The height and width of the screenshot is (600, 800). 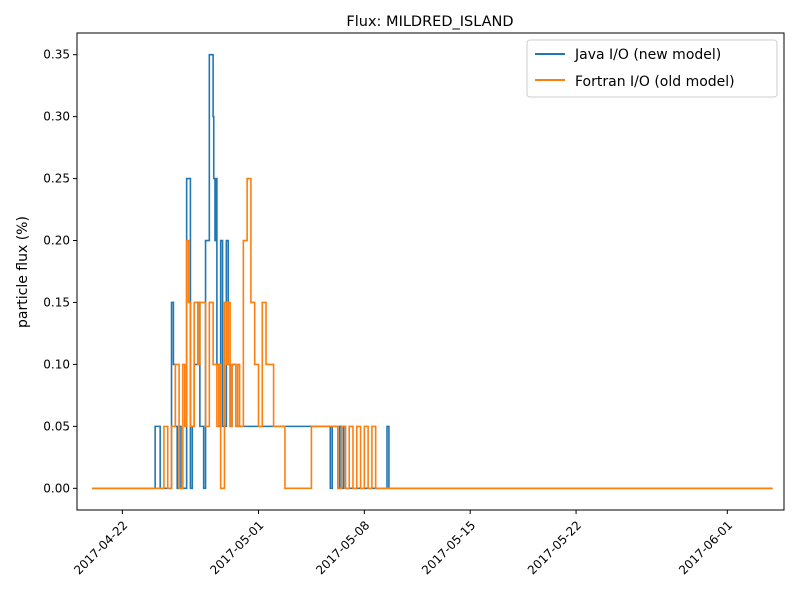 I want to click on x-tick-label: 2017-05-01, so click(x=236, y=547).